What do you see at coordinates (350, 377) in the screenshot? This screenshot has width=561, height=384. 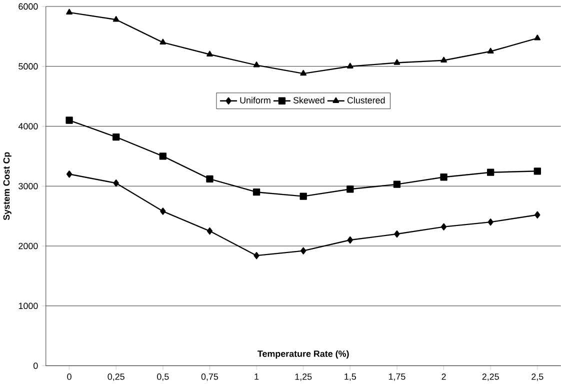 I see `x-tick-label: 1,5` at bounding box center [350, 377].